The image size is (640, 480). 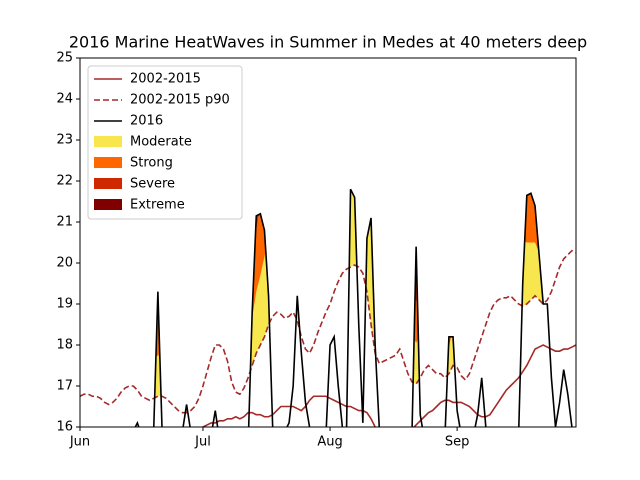 I want to click on legend-label: Extreme, so click(x=157, y=205).